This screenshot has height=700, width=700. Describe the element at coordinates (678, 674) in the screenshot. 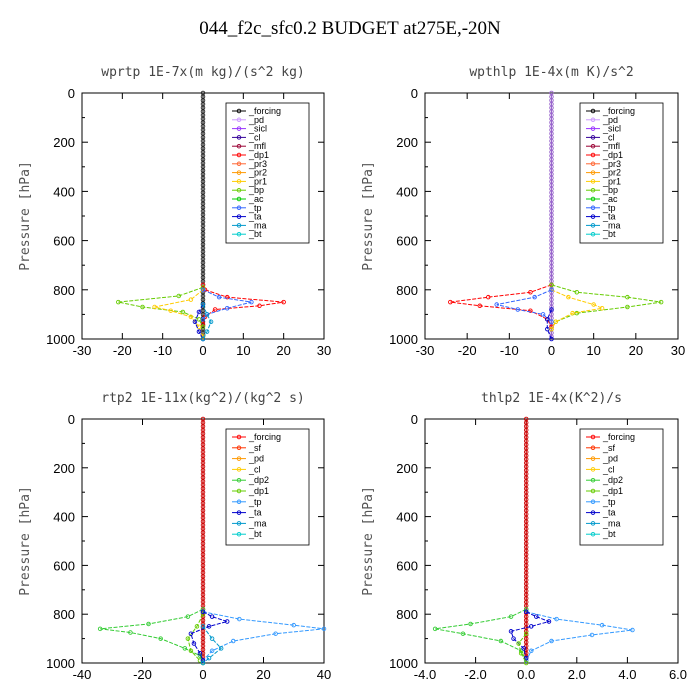

I see `x-tick-label: 6.0` at that location.